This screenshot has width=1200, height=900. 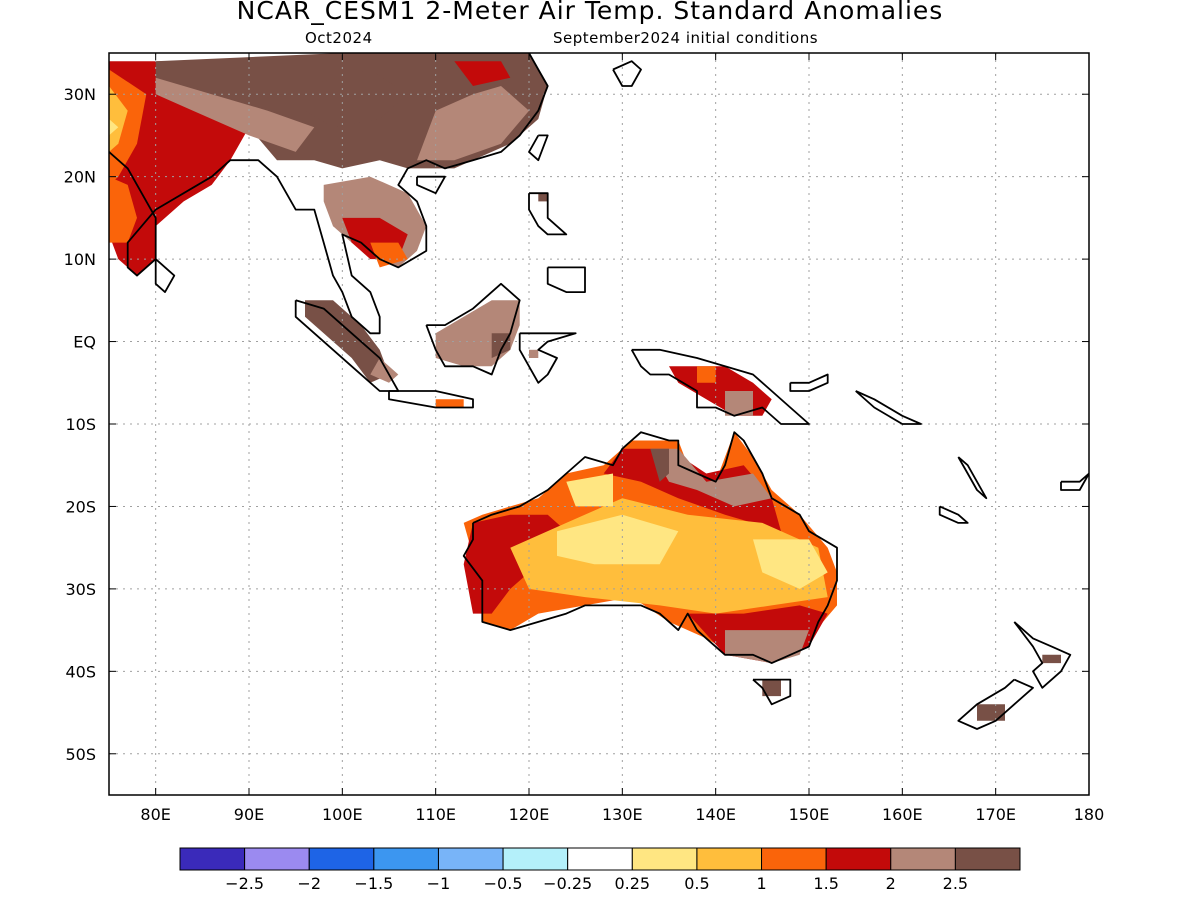 What do you see at coordinates (891, 883) in the screenshot?
I see `colorbar-label: 2` at bounding box center [891, 883].